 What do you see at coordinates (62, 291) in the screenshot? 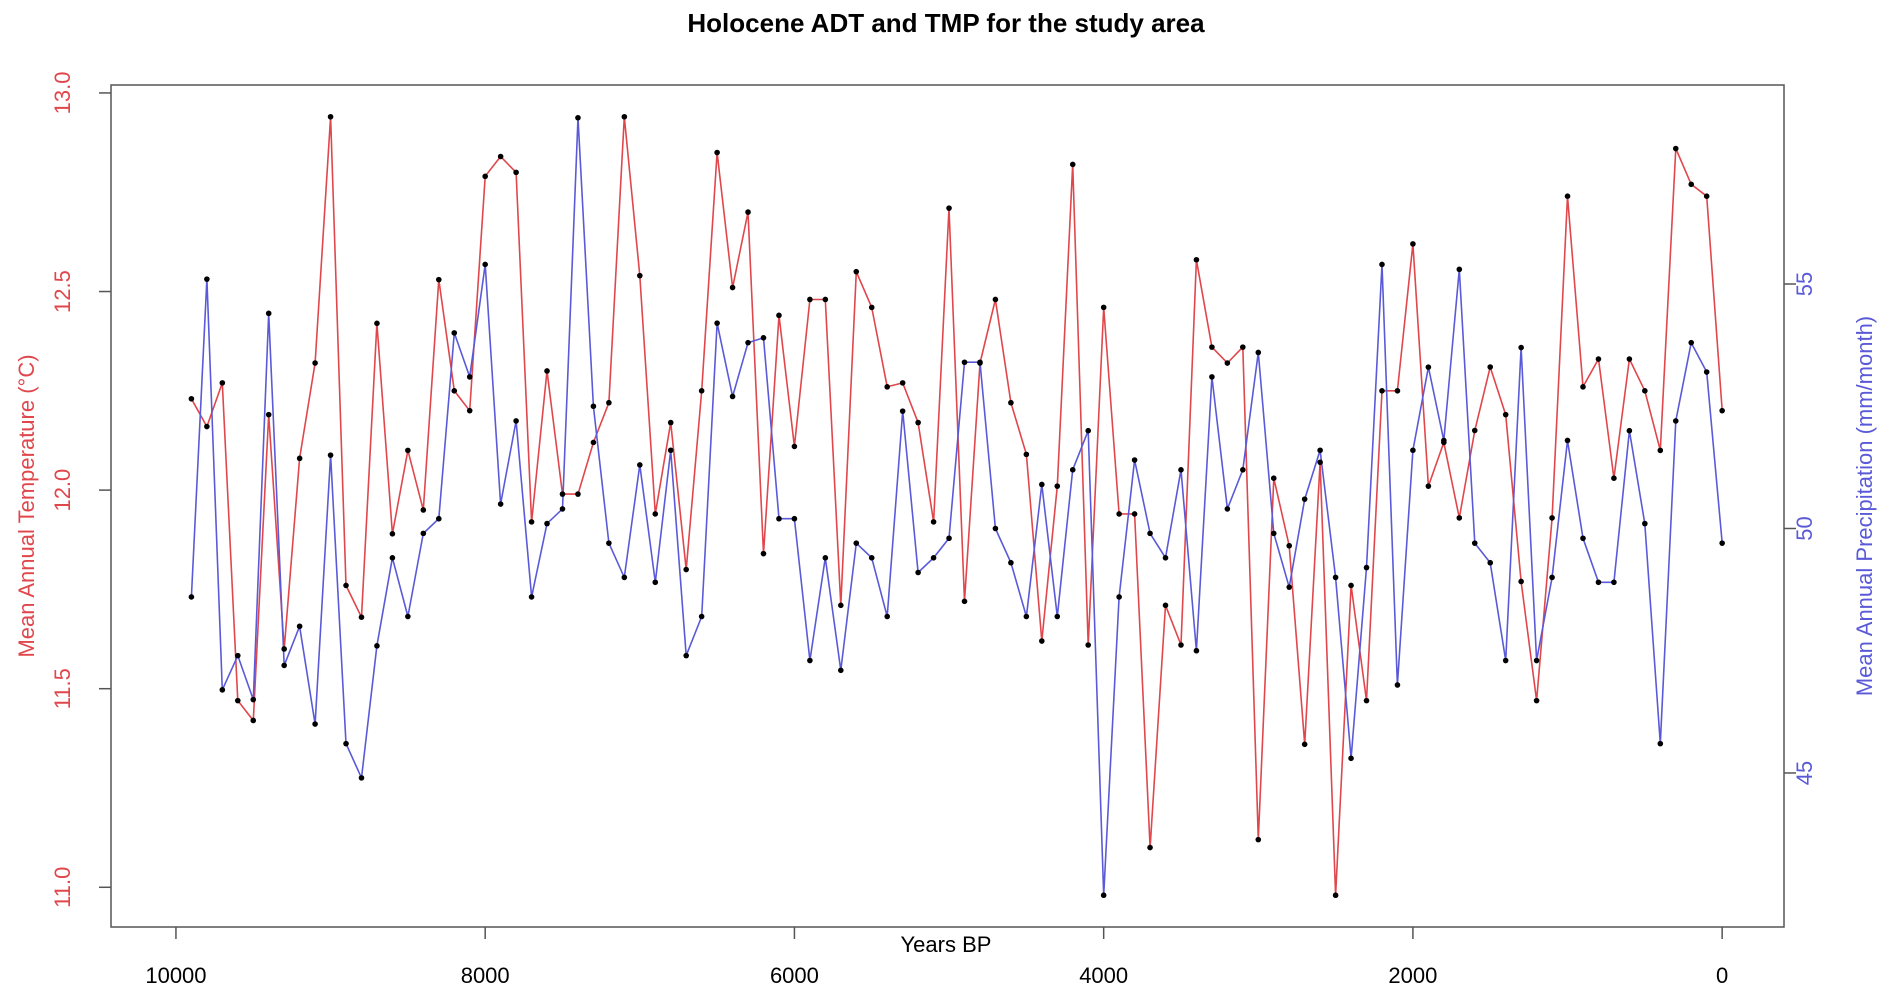
I see `y-tick-label: 12.5` at bounding box center [62, 291].